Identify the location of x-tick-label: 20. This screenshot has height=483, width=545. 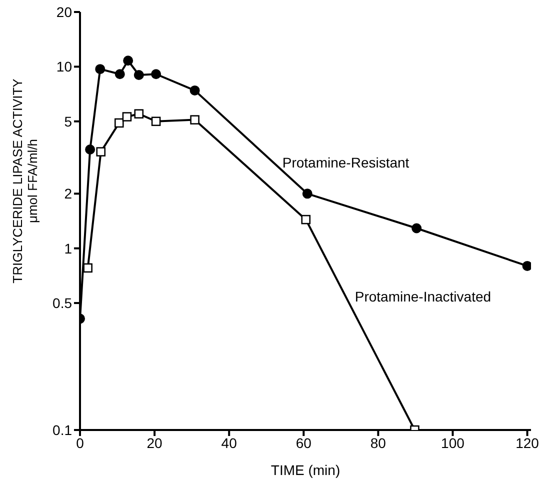
(154, 442).